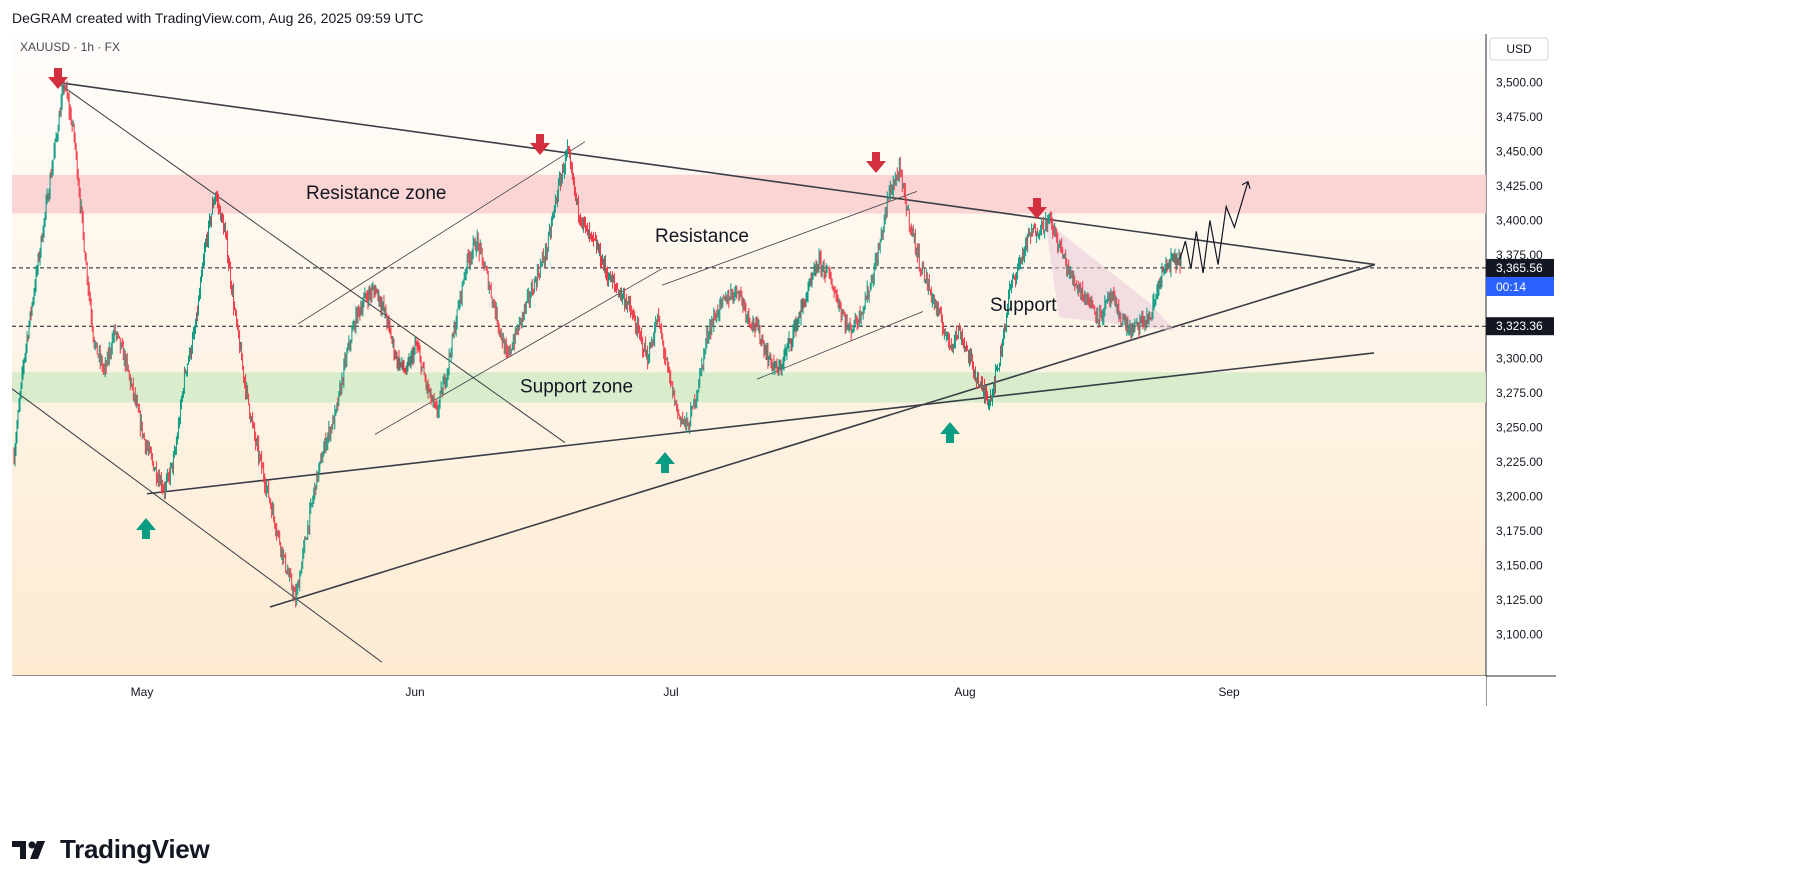  I want to click on currency-button, so click(1519, 49).